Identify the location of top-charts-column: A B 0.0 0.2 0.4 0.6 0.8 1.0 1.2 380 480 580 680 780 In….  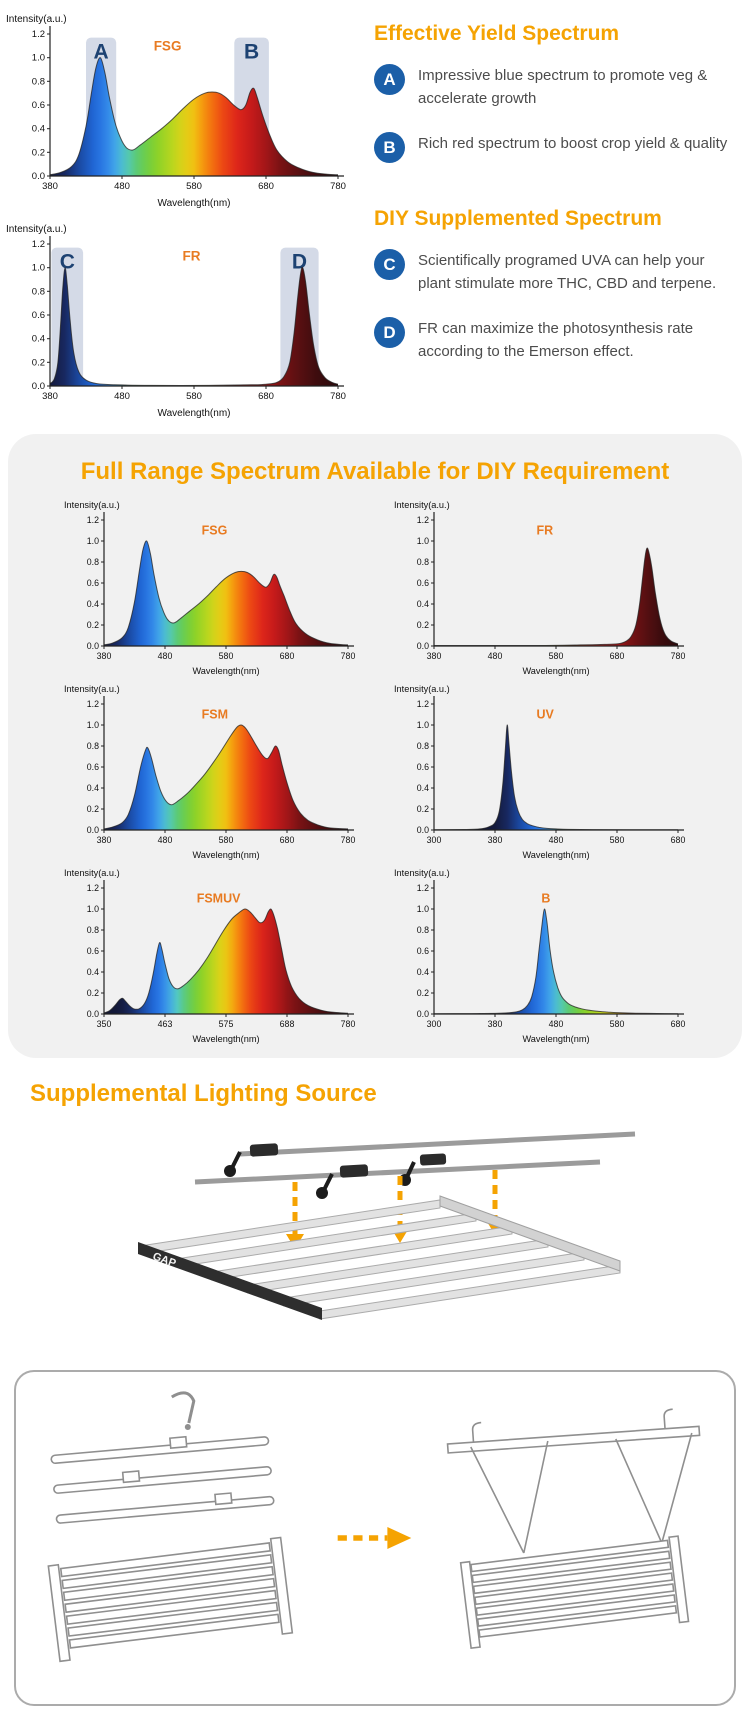
(180, 213).